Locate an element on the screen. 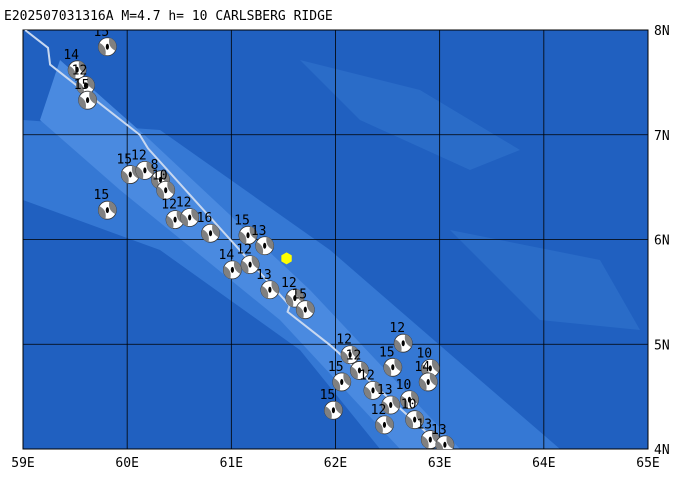 This screenshot has height=482, width=684. x-tick-label: 64E is located at coordinates (543, 463).